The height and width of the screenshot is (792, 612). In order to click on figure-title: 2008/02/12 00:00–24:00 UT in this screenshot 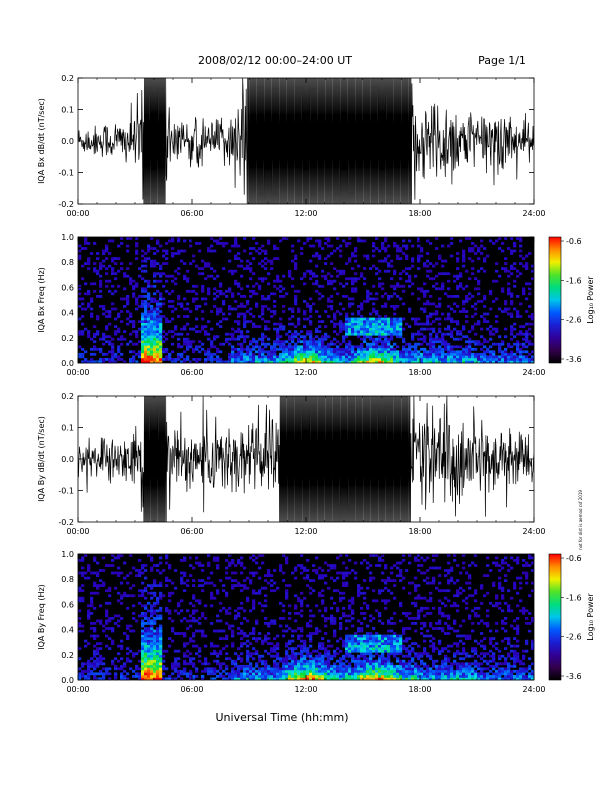, I will do `click(275, 60)`.